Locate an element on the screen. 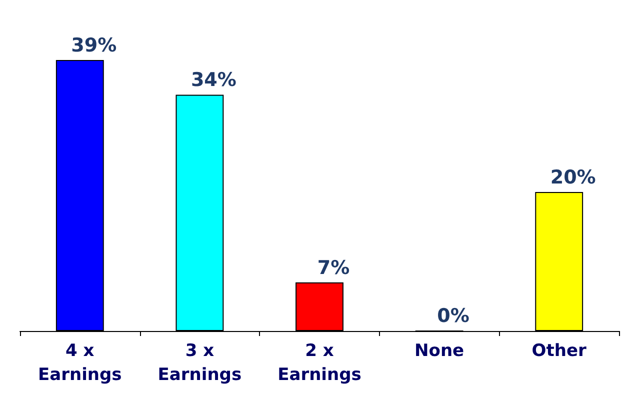  x-tick-label: 4 x Earnings is located at coordinates (80, 363).